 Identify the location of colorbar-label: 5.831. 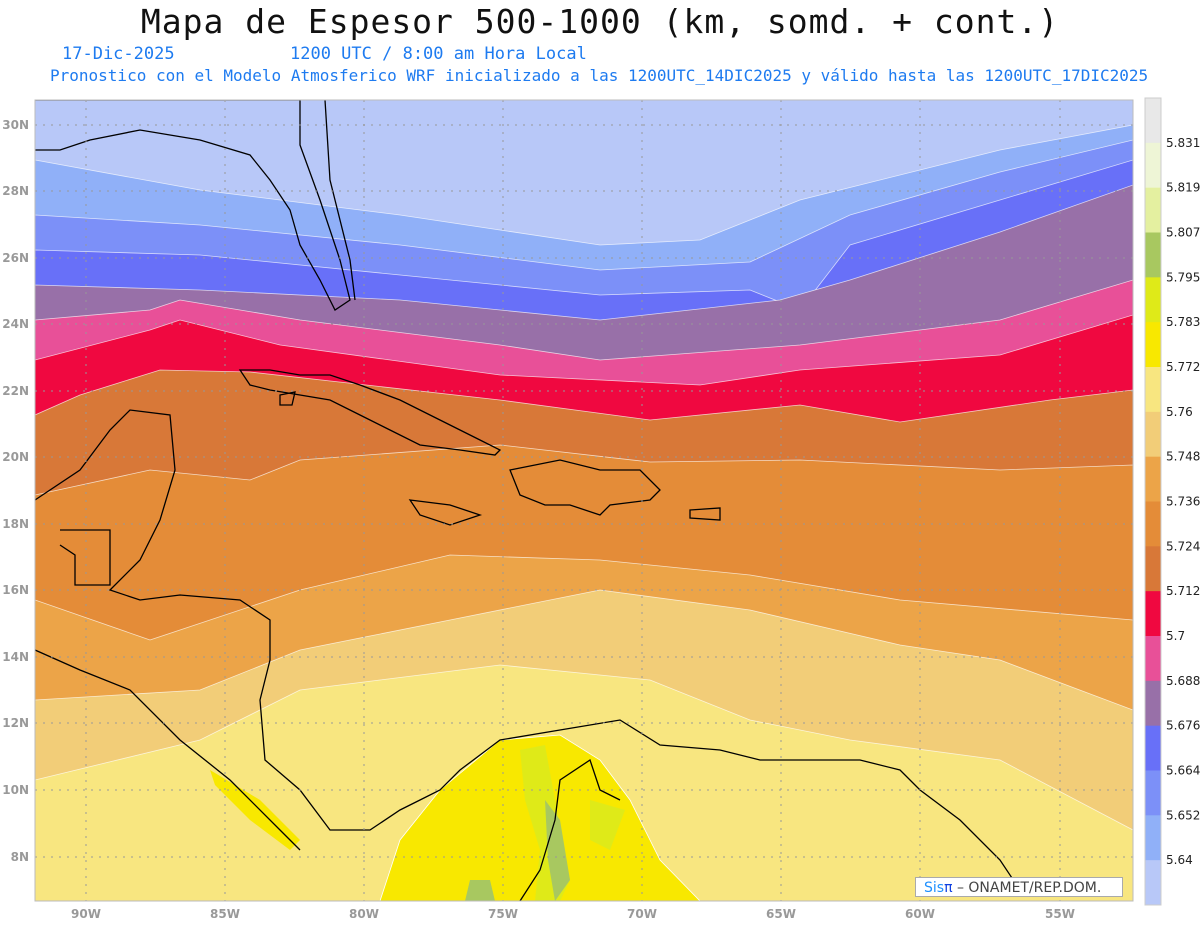
(1183, 143).